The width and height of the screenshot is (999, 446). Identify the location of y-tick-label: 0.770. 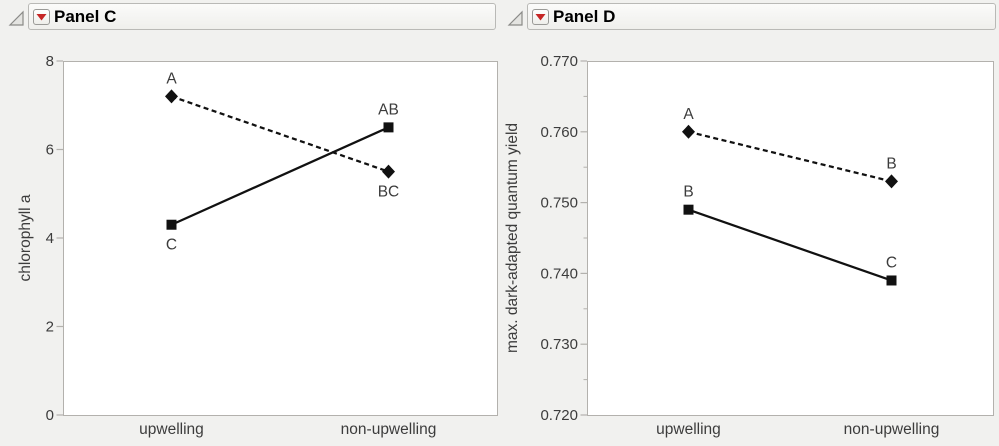
(559, 61).